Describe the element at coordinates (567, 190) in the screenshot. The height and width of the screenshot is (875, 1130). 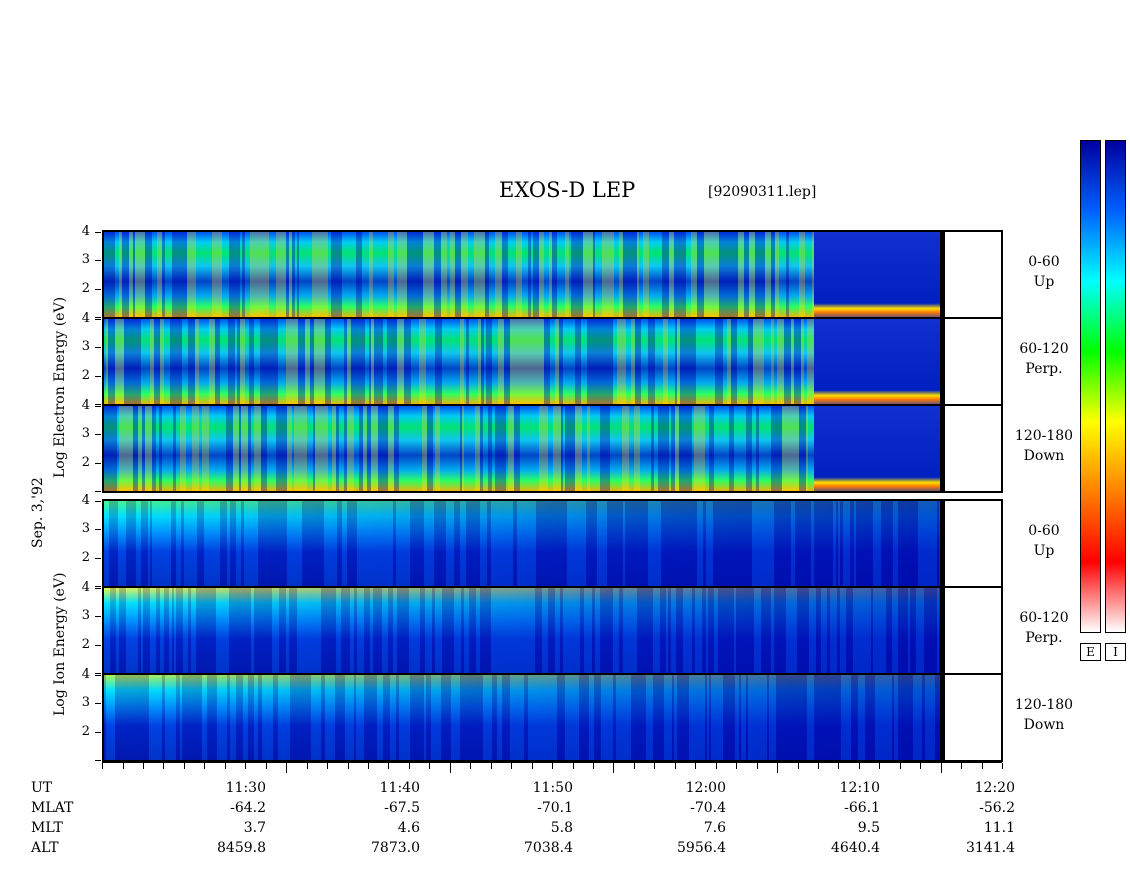
I see `chart-title: EXOS-D LEP` at that location.